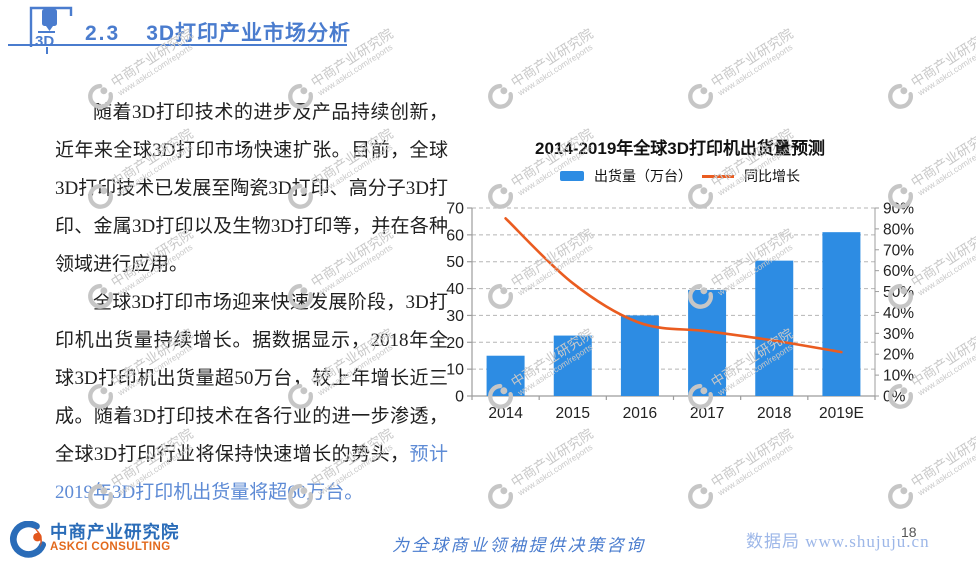 The image size is (976, 563). What do you see at coordinates (455, 209) in the screenshot?
I see `svg-text: 70` at bounding box center [455, 209].